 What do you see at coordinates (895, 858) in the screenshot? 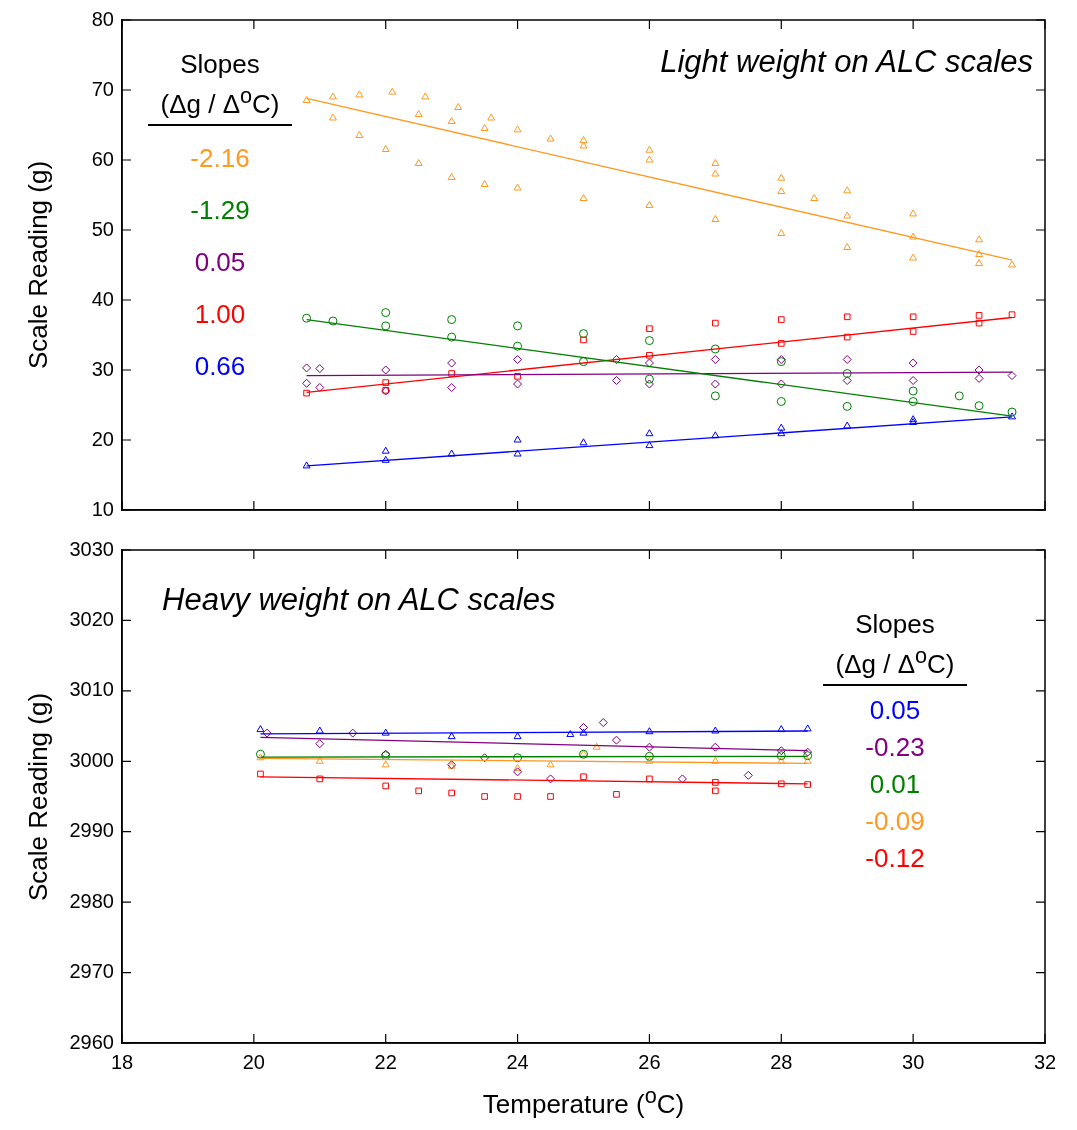
I see `text: -0.12` at bounding box center [895, 858].